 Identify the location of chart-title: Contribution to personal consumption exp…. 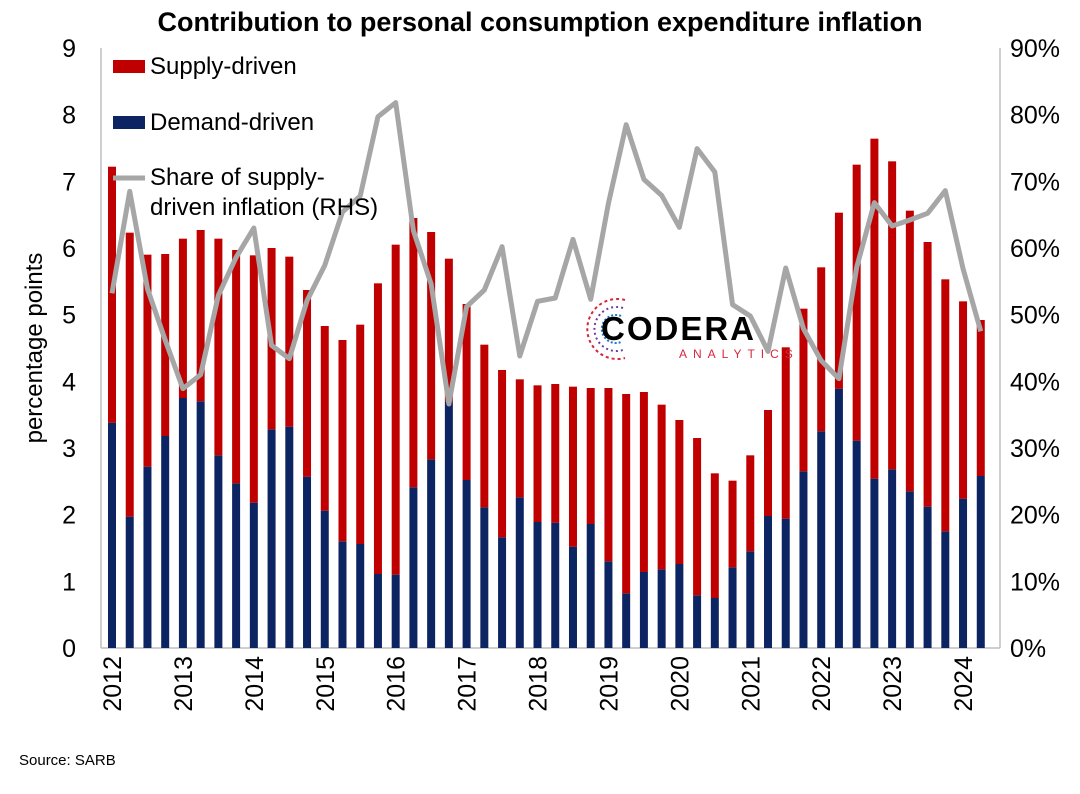
(540, 22).